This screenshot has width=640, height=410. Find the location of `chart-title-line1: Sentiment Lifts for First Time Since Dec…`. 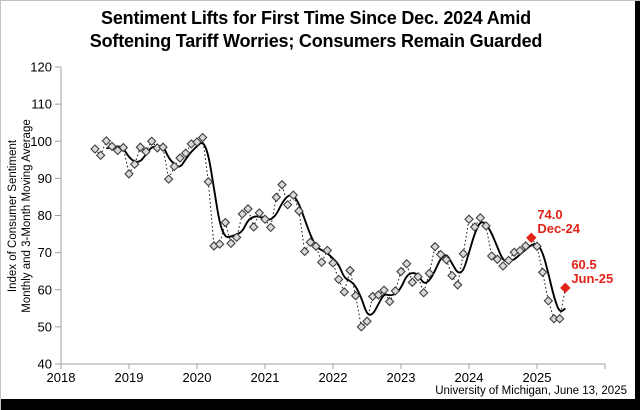

chart-title-line1: Sentiment Lifts for First Time Since Dec… is located at coordinates (316, 18).